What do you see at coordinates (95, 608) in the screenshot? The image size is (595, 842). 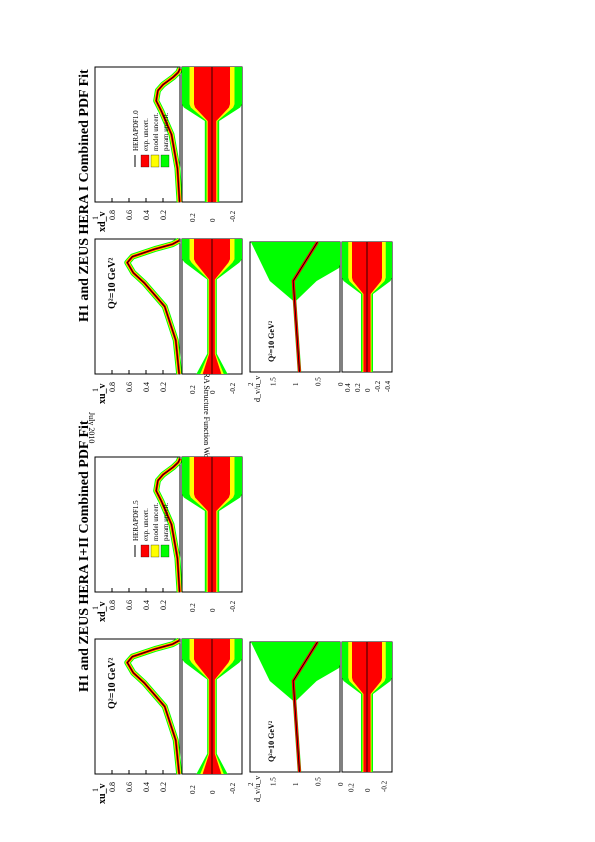 I see `lower-dv-ytick-label: 1` at bounding box center [95, 608].